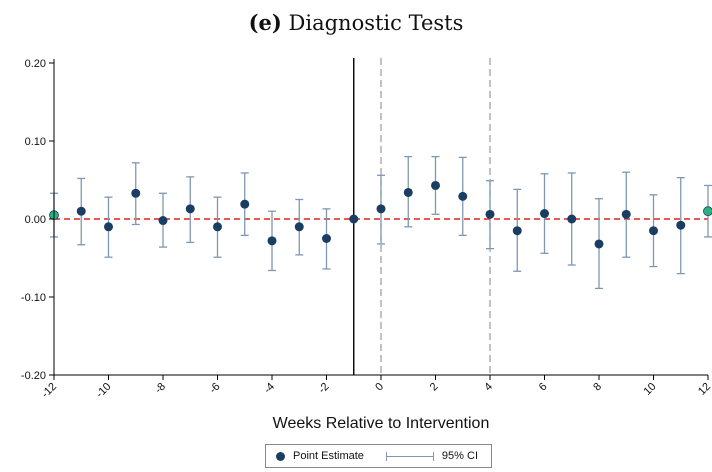 Image resolution: width=712 pixels, height=472 pixels. Describe the element at coordinates (269, 388) in the screenshot. I see `x-tick-label: -4` at that location.